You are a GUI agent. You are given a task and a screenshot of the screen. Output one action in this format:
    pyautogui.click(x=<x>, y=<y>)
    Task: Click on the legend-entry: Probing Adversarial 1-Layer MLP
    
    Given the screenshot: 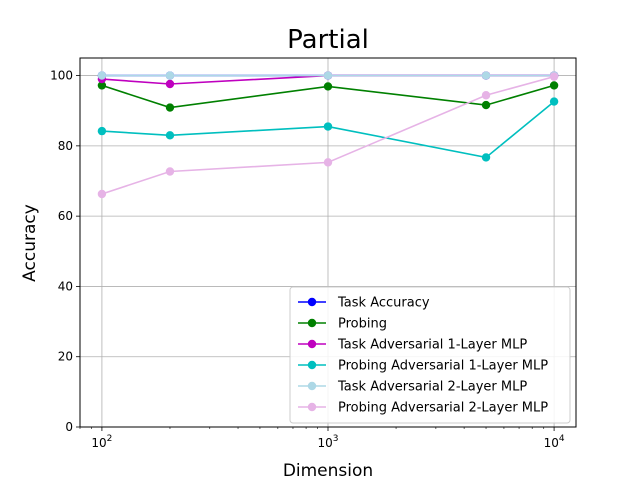 What is the action you would take?
    pyautogui.click(x=423, y=366)
    